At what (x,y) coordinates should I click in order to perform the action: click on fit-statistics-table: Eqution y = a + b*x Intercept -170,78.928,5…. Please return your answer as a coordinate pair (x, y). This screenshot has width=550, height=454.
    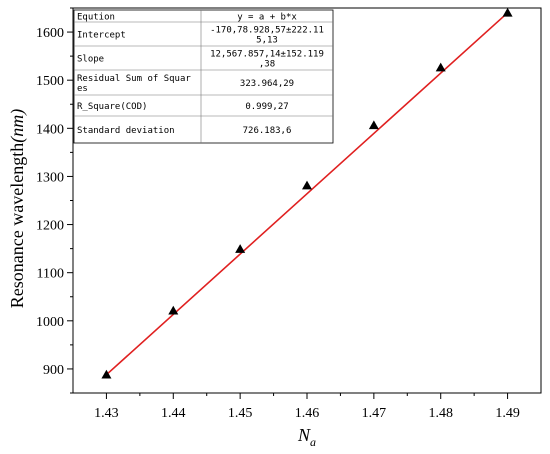
    Looking at the image, I should click on (203, 76).